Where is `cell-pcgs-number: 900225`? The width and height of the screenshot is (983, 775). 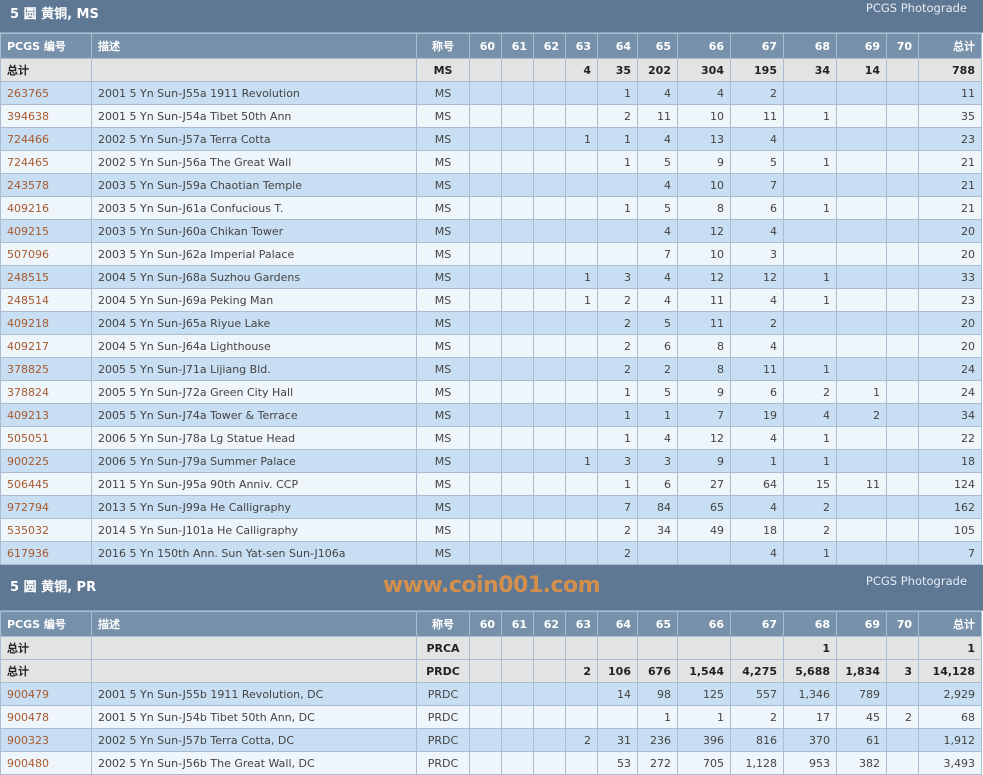
cell-pcgs-number: 900225 is located at coordinates (46, 461).